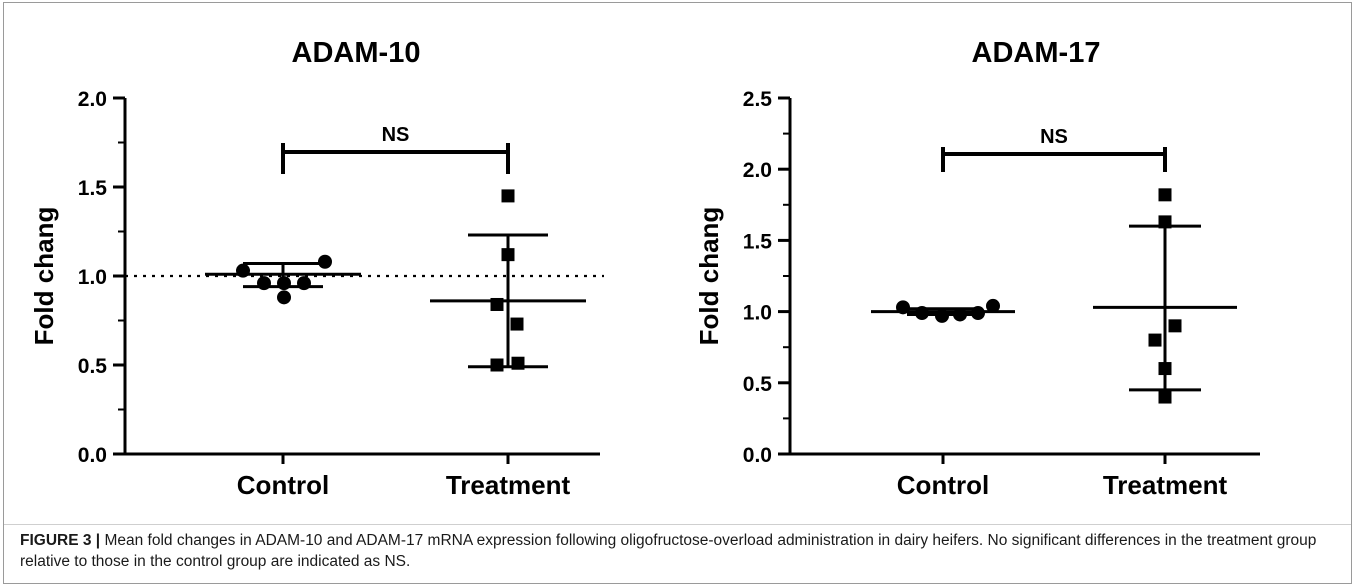  Describe the element at coordinates (356, 53) in the screenshot. I see `chart-title: ADAM-10` at that location.